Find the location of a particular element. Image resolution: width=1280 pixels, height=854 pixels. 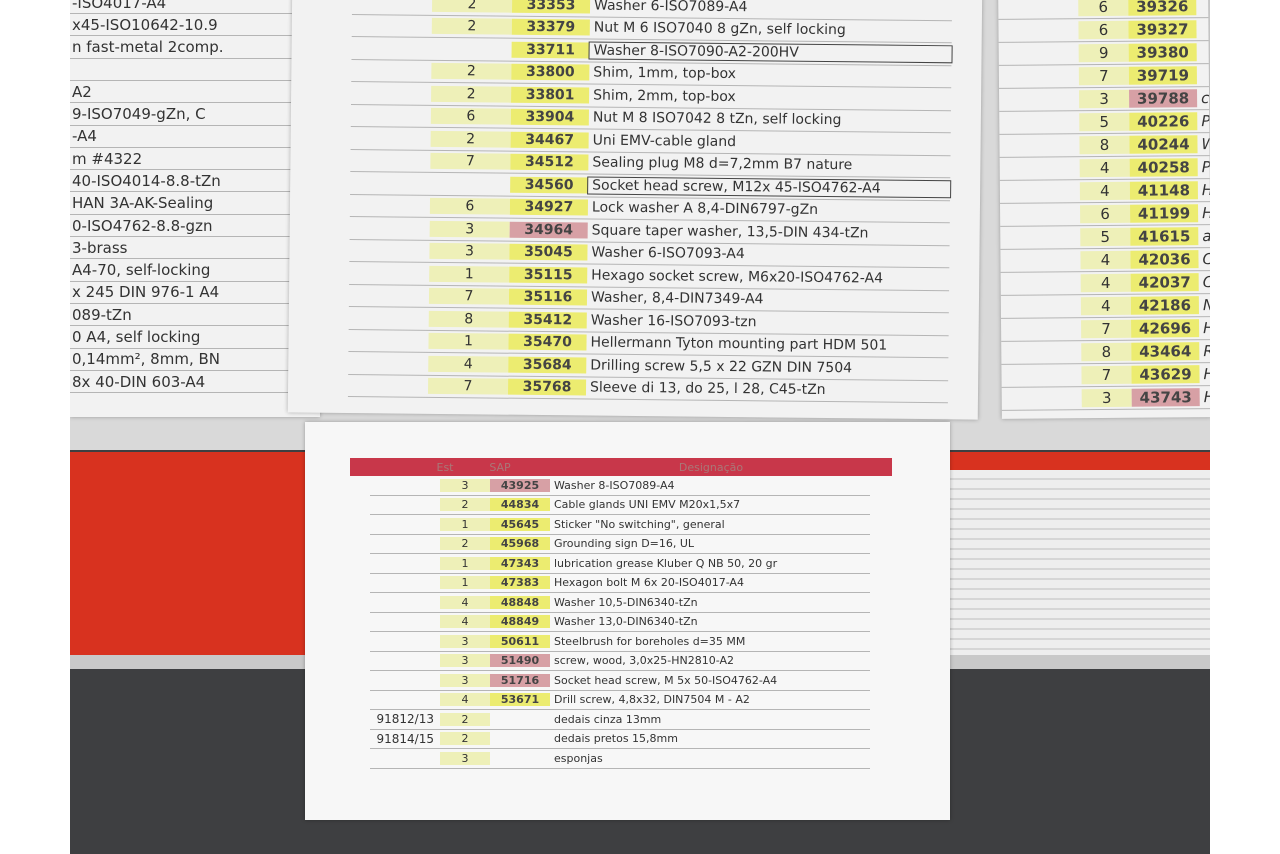

designation-cell: Rubber s is located at coordinates (1206, 351).